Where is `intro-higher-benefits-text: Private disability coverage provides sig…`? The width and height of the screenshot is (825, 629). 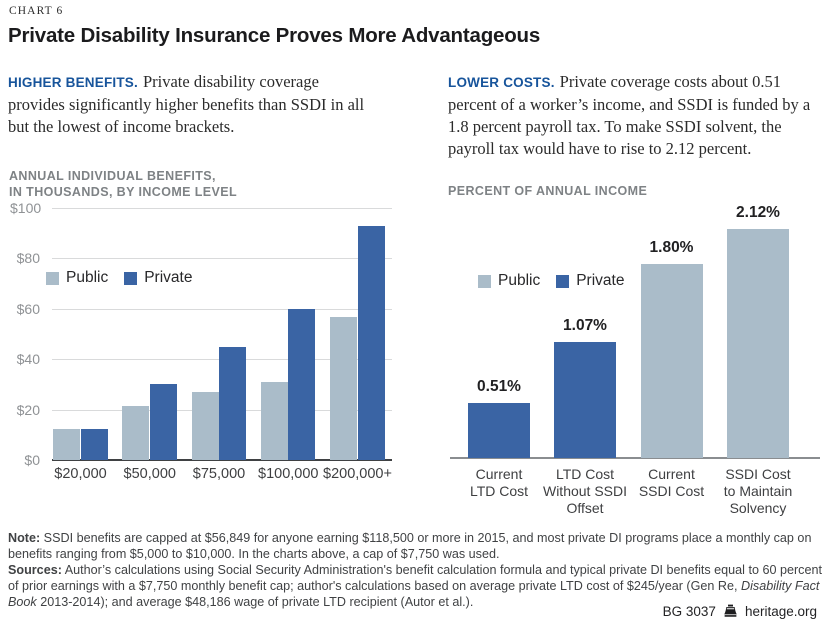
intro-higher-benefits-text: Private disability coverage provides sig… is located at coordinates (186, 104).